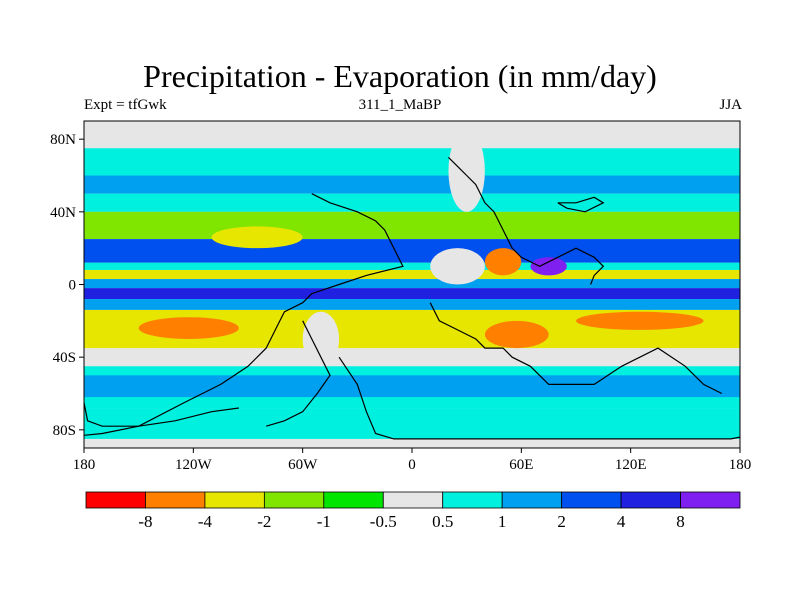  I want to click on time-period-label: 311_1_MaBP, so click(400, 105).